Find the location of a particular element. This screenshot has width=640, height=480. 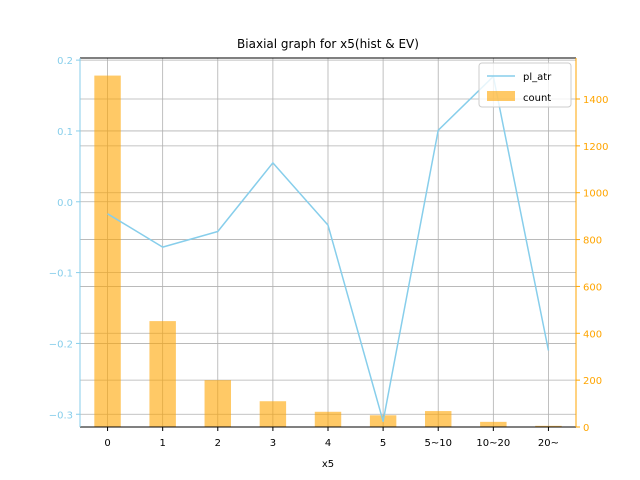

x-tick-label: 10~20 is located at coordinates (493, 443).